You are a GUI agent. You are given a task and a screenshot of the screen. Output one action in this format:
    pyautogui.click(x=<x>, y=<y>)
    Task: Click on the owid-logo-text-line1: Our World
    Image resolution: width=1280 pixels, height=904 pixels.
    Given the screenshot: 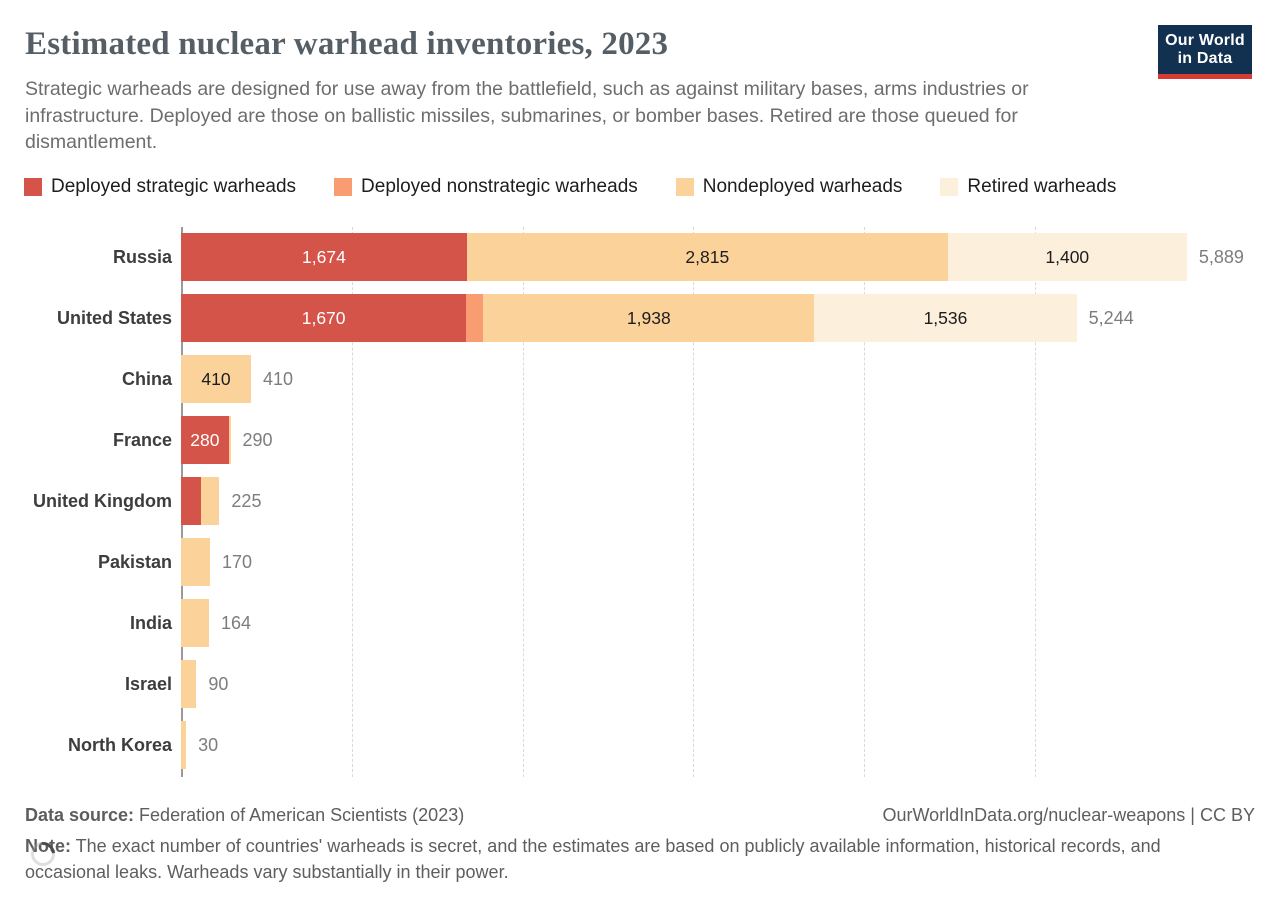 What is the action you would take?
    pyautogui.click(x=1205, y=40)
    